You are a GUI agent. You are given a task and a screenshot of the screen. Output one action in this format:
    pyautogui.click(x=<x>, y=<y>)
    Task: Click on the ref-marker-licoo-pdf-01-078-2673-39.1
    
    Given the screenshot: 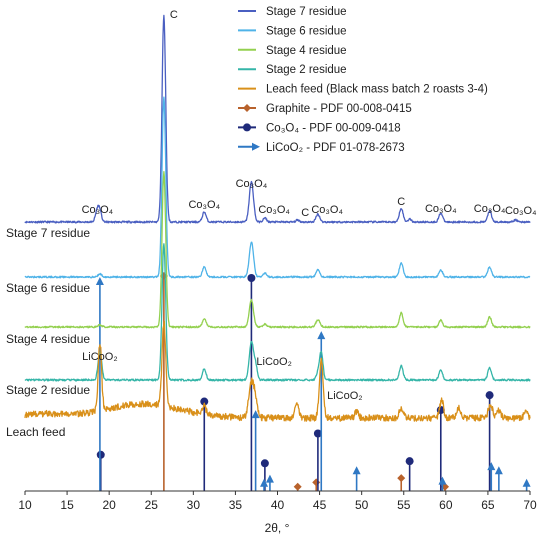 What is the action you would take?
    pyautogui.click(x=269, y=478)
    